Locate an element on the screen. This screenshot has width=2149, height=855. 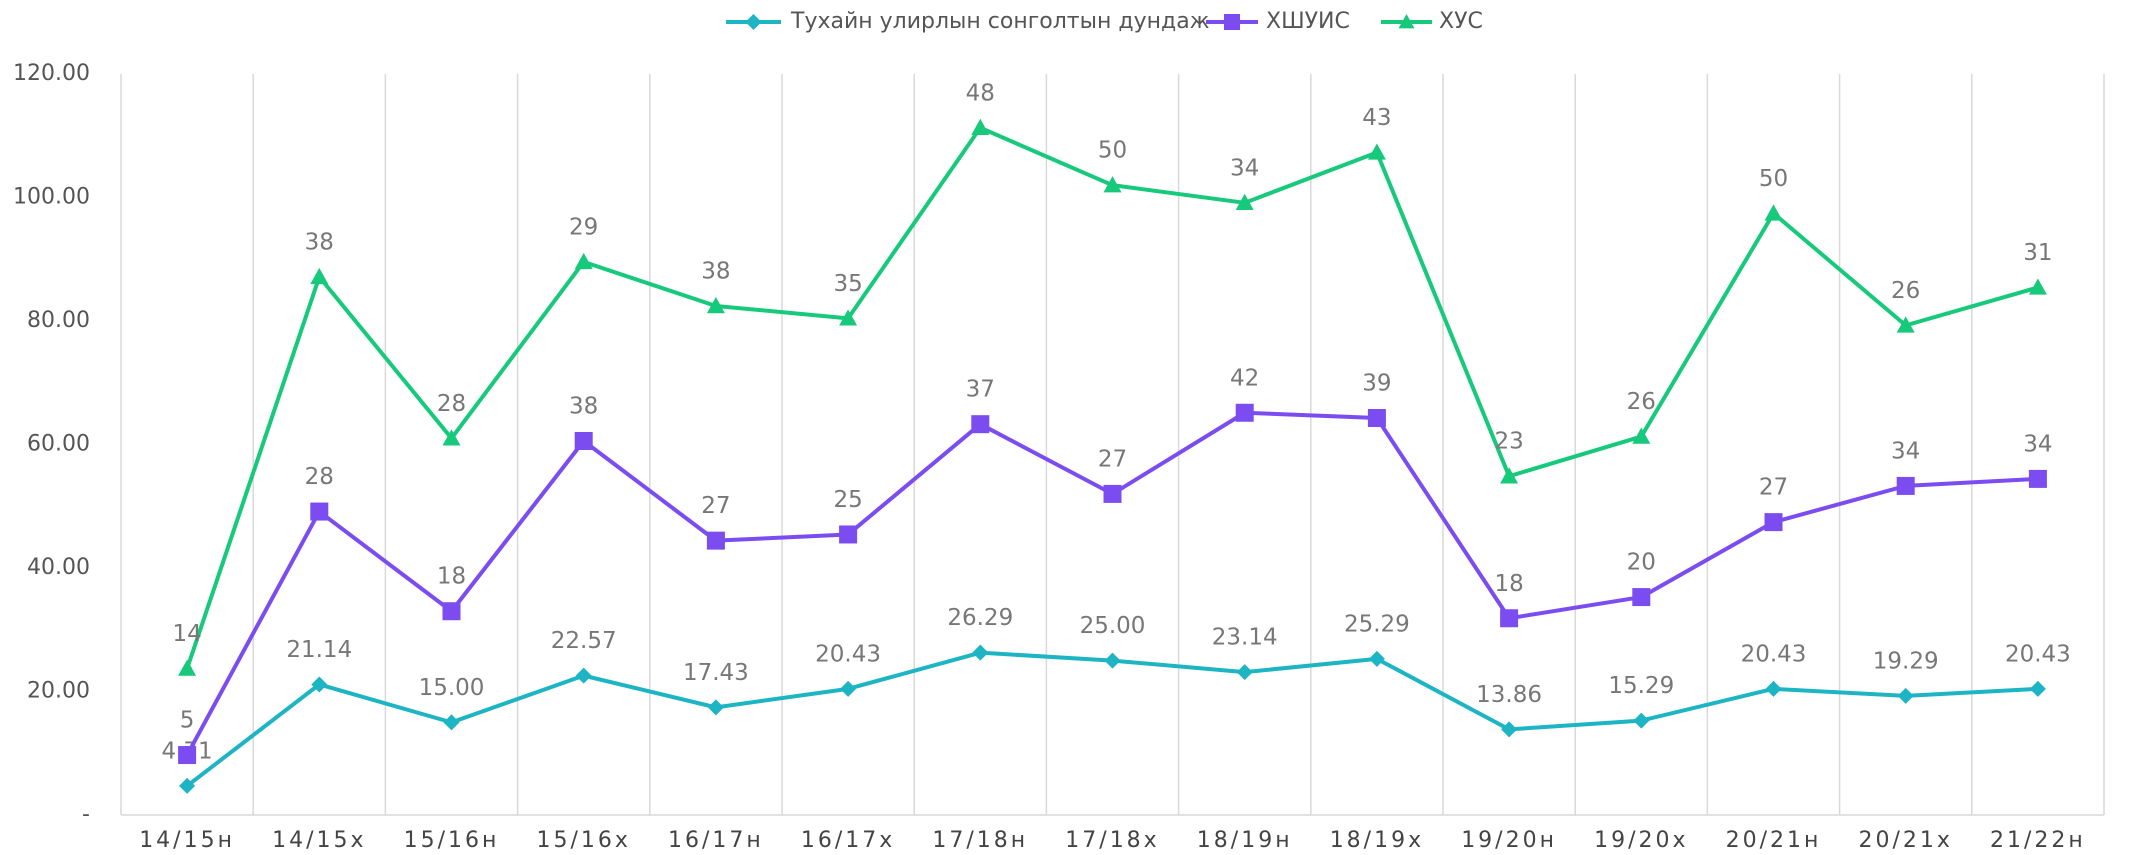
x-tick-label: 17/18н is located at coordinates (980, 840).